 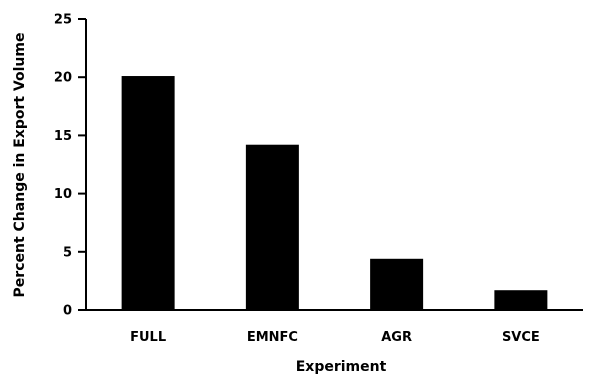 What do you see at coordinates (335, 337) in the screenshot?
I see `x-tick-labels: FULL EMNFC AGR SVCE` at bounding box center [335, 337].